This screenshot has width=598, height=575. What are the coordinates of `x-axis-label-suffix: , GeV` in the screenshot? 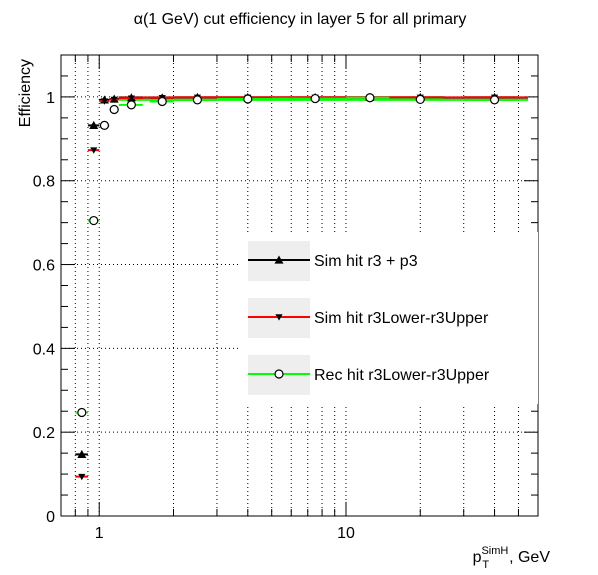 It's located at (529, 557).